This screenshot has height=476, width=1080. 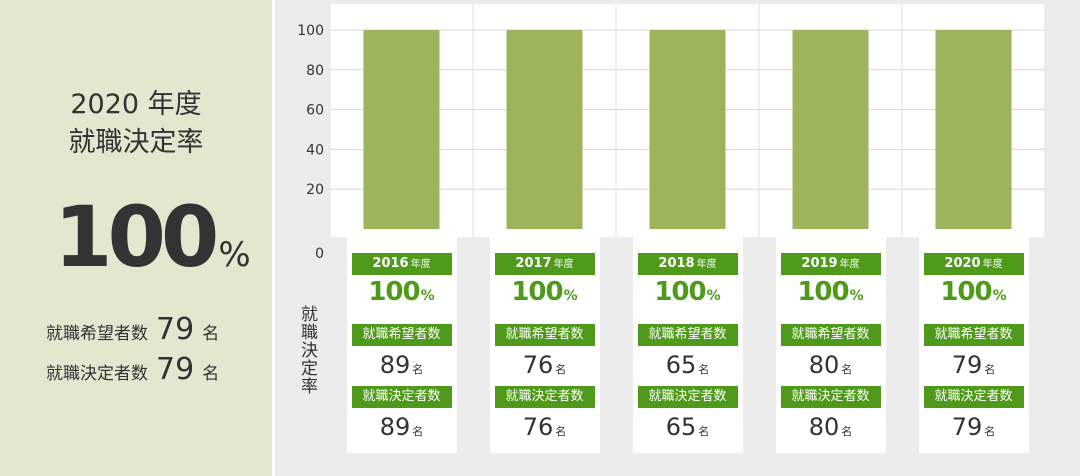 I want to click on card-applicants: 65 名, so click(x=688, y=365).